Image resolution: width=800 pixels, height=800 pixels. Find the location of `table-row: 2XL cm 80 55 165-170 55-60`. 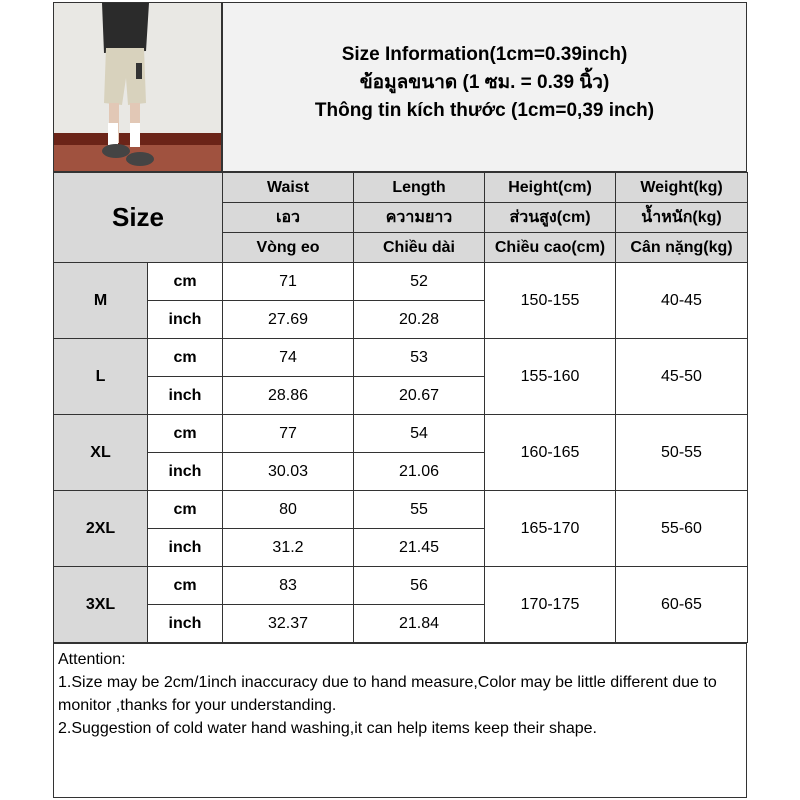

table-row: 2XL cm 80 55 165-170 55-60 is located at coordinates (400, 528).